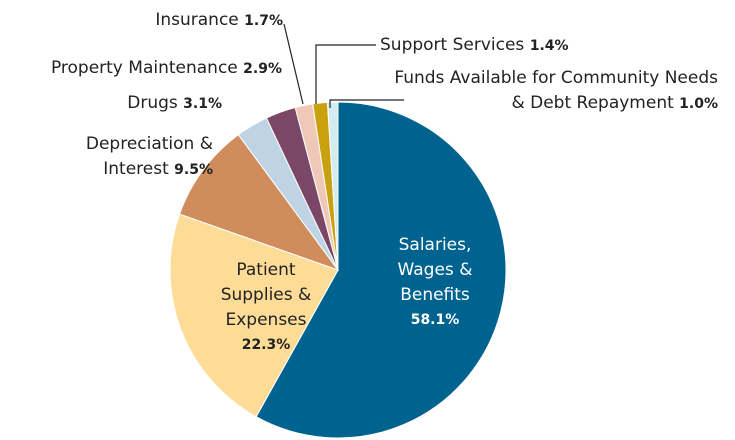 The width and height of the screenshot is (735, 440). I want to click on slice-label: Property Maintenance 2.9%, so click(142, 69).